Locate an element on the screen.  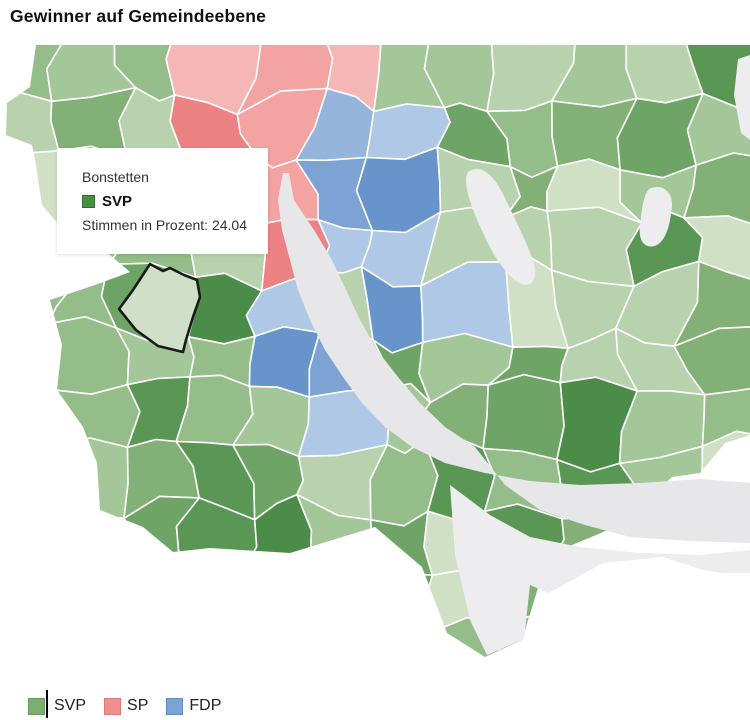
tooltip-vote-share-label: Stimmen in Prozent: is located at coordinates (145, 225).